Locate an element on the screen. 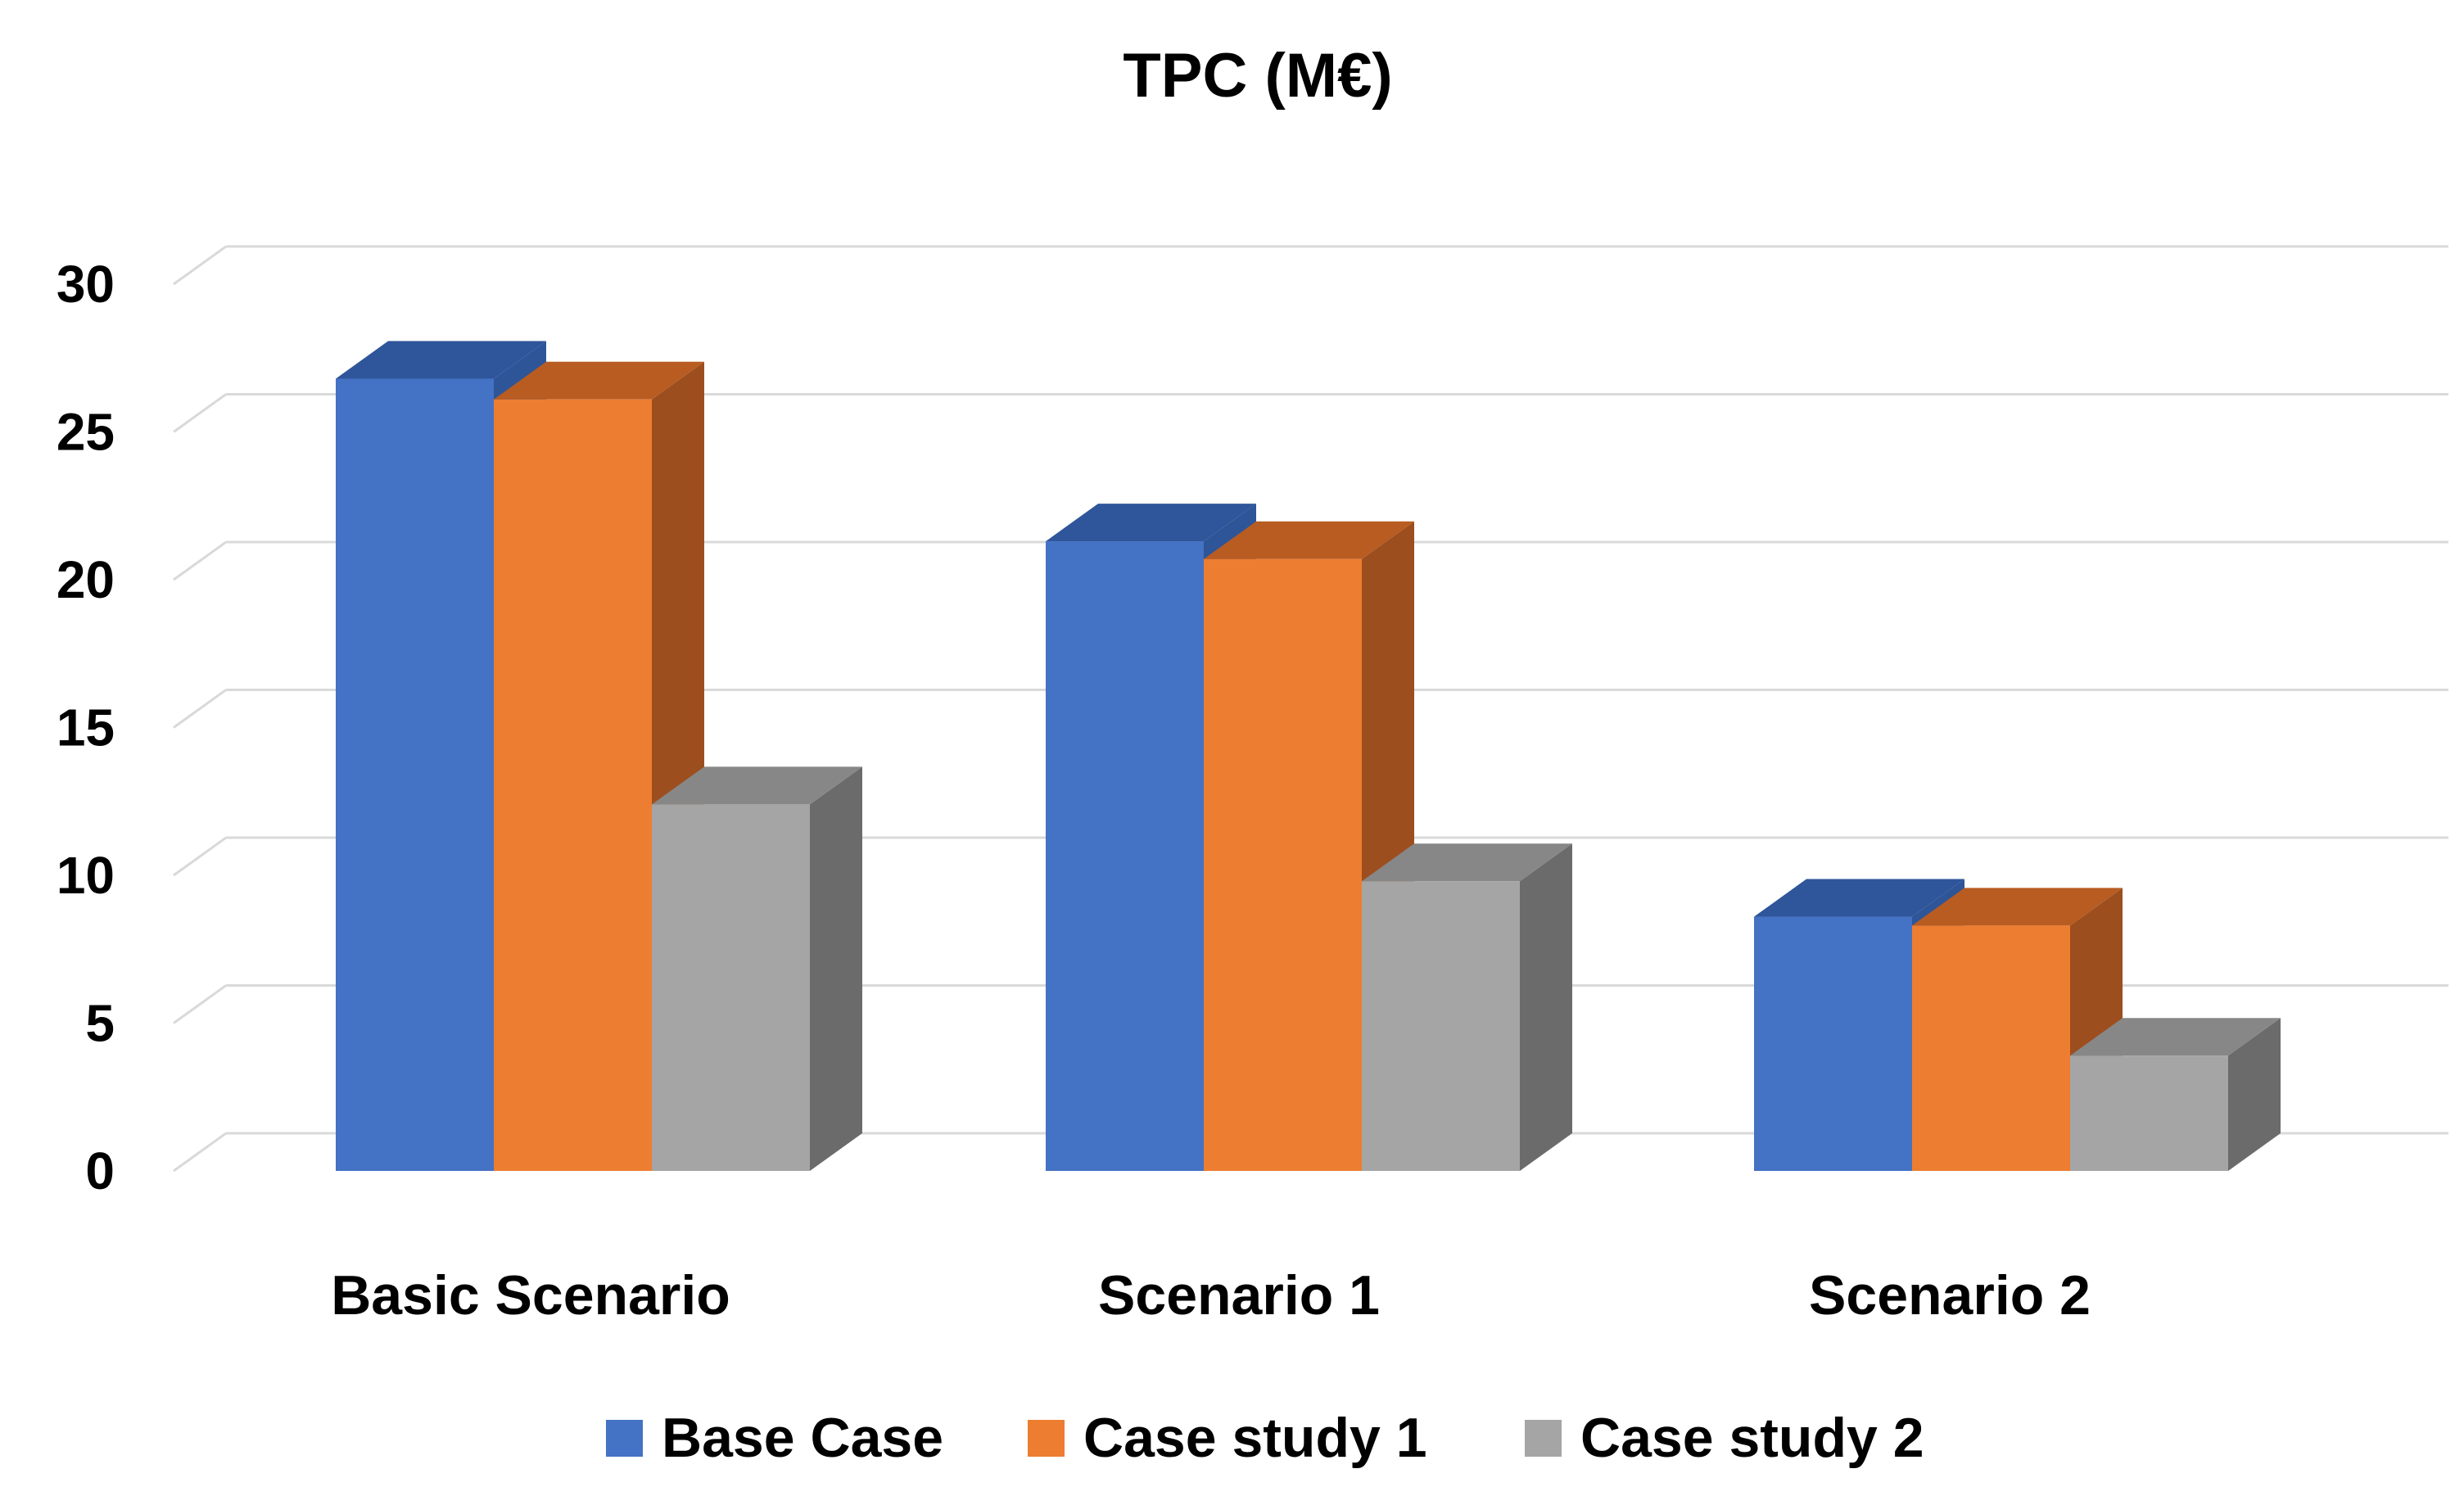  y-tick-label: 15 is located at coordinates (86, 727).